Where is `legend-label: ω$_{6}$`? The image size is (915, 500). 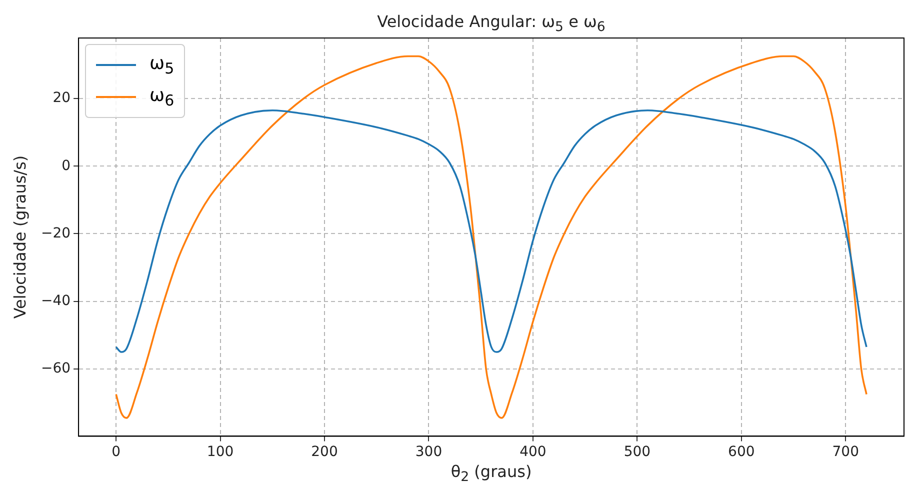 legend-label: ω$_{6}$ is located at coordinates (162, 97).